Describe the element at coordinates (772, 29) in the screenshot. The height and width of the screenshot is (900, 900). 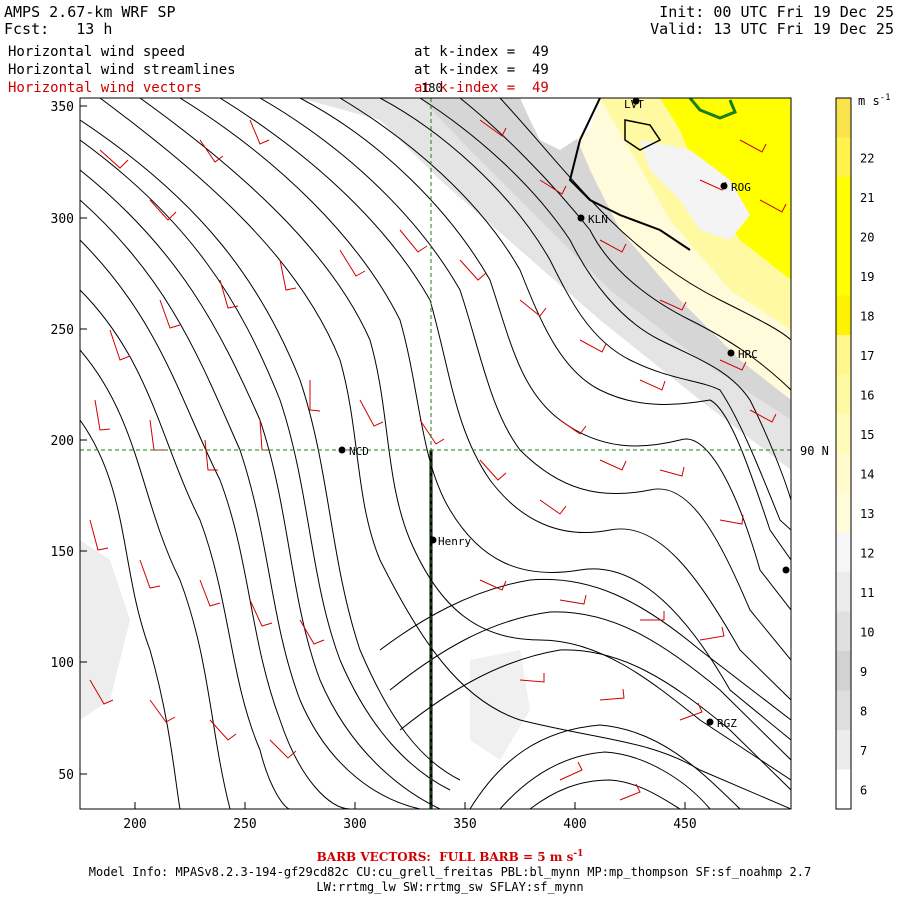
I see `valid-time: Valid: 13 UTC Fri 19 Dec 25` at that location.